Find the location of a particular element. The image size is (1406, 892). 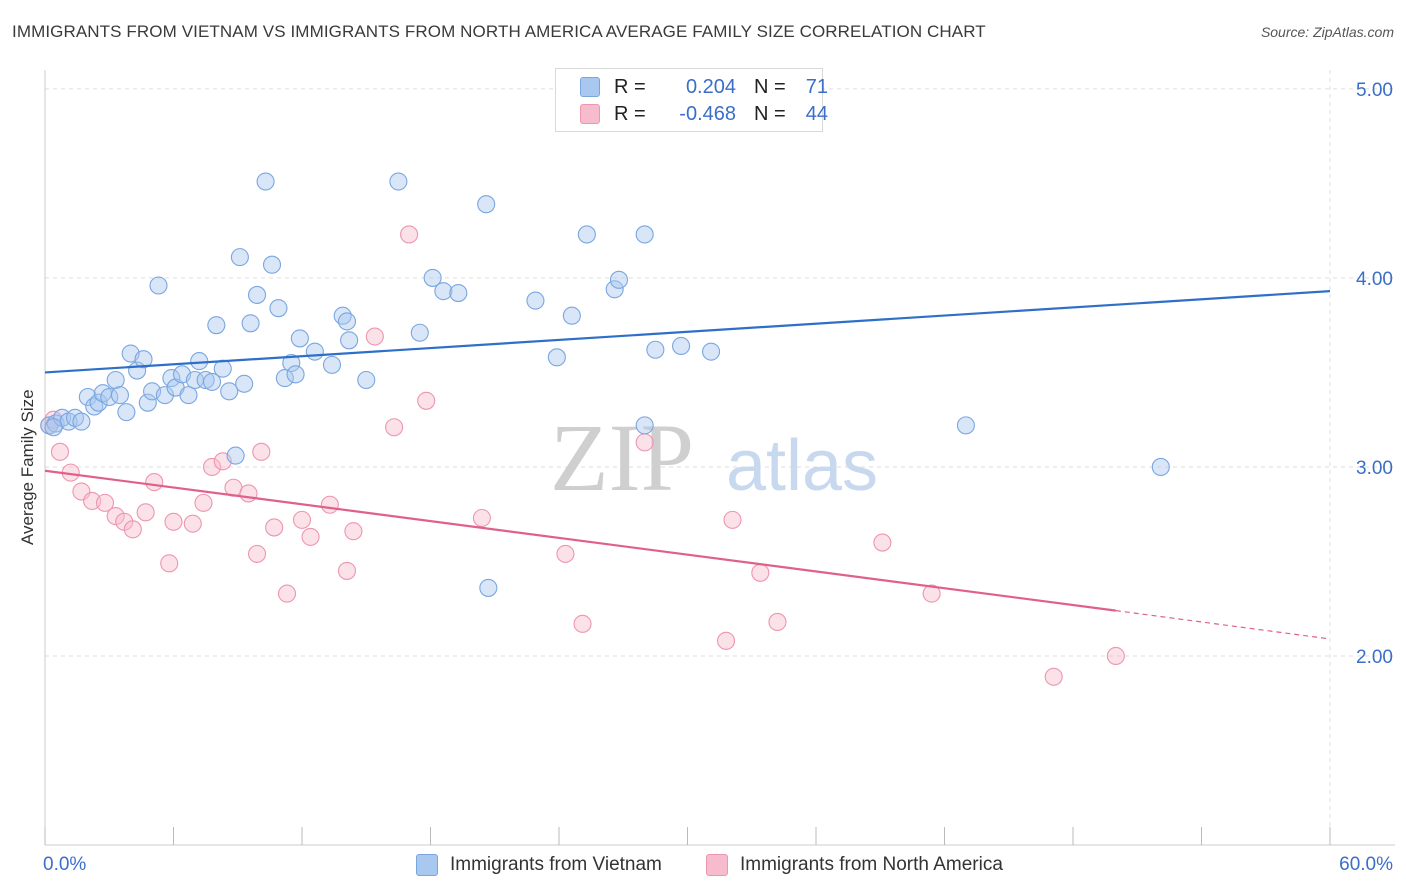

bottom-legend-label: Immigrants from Vietnam is located at coordinates (556, 864).